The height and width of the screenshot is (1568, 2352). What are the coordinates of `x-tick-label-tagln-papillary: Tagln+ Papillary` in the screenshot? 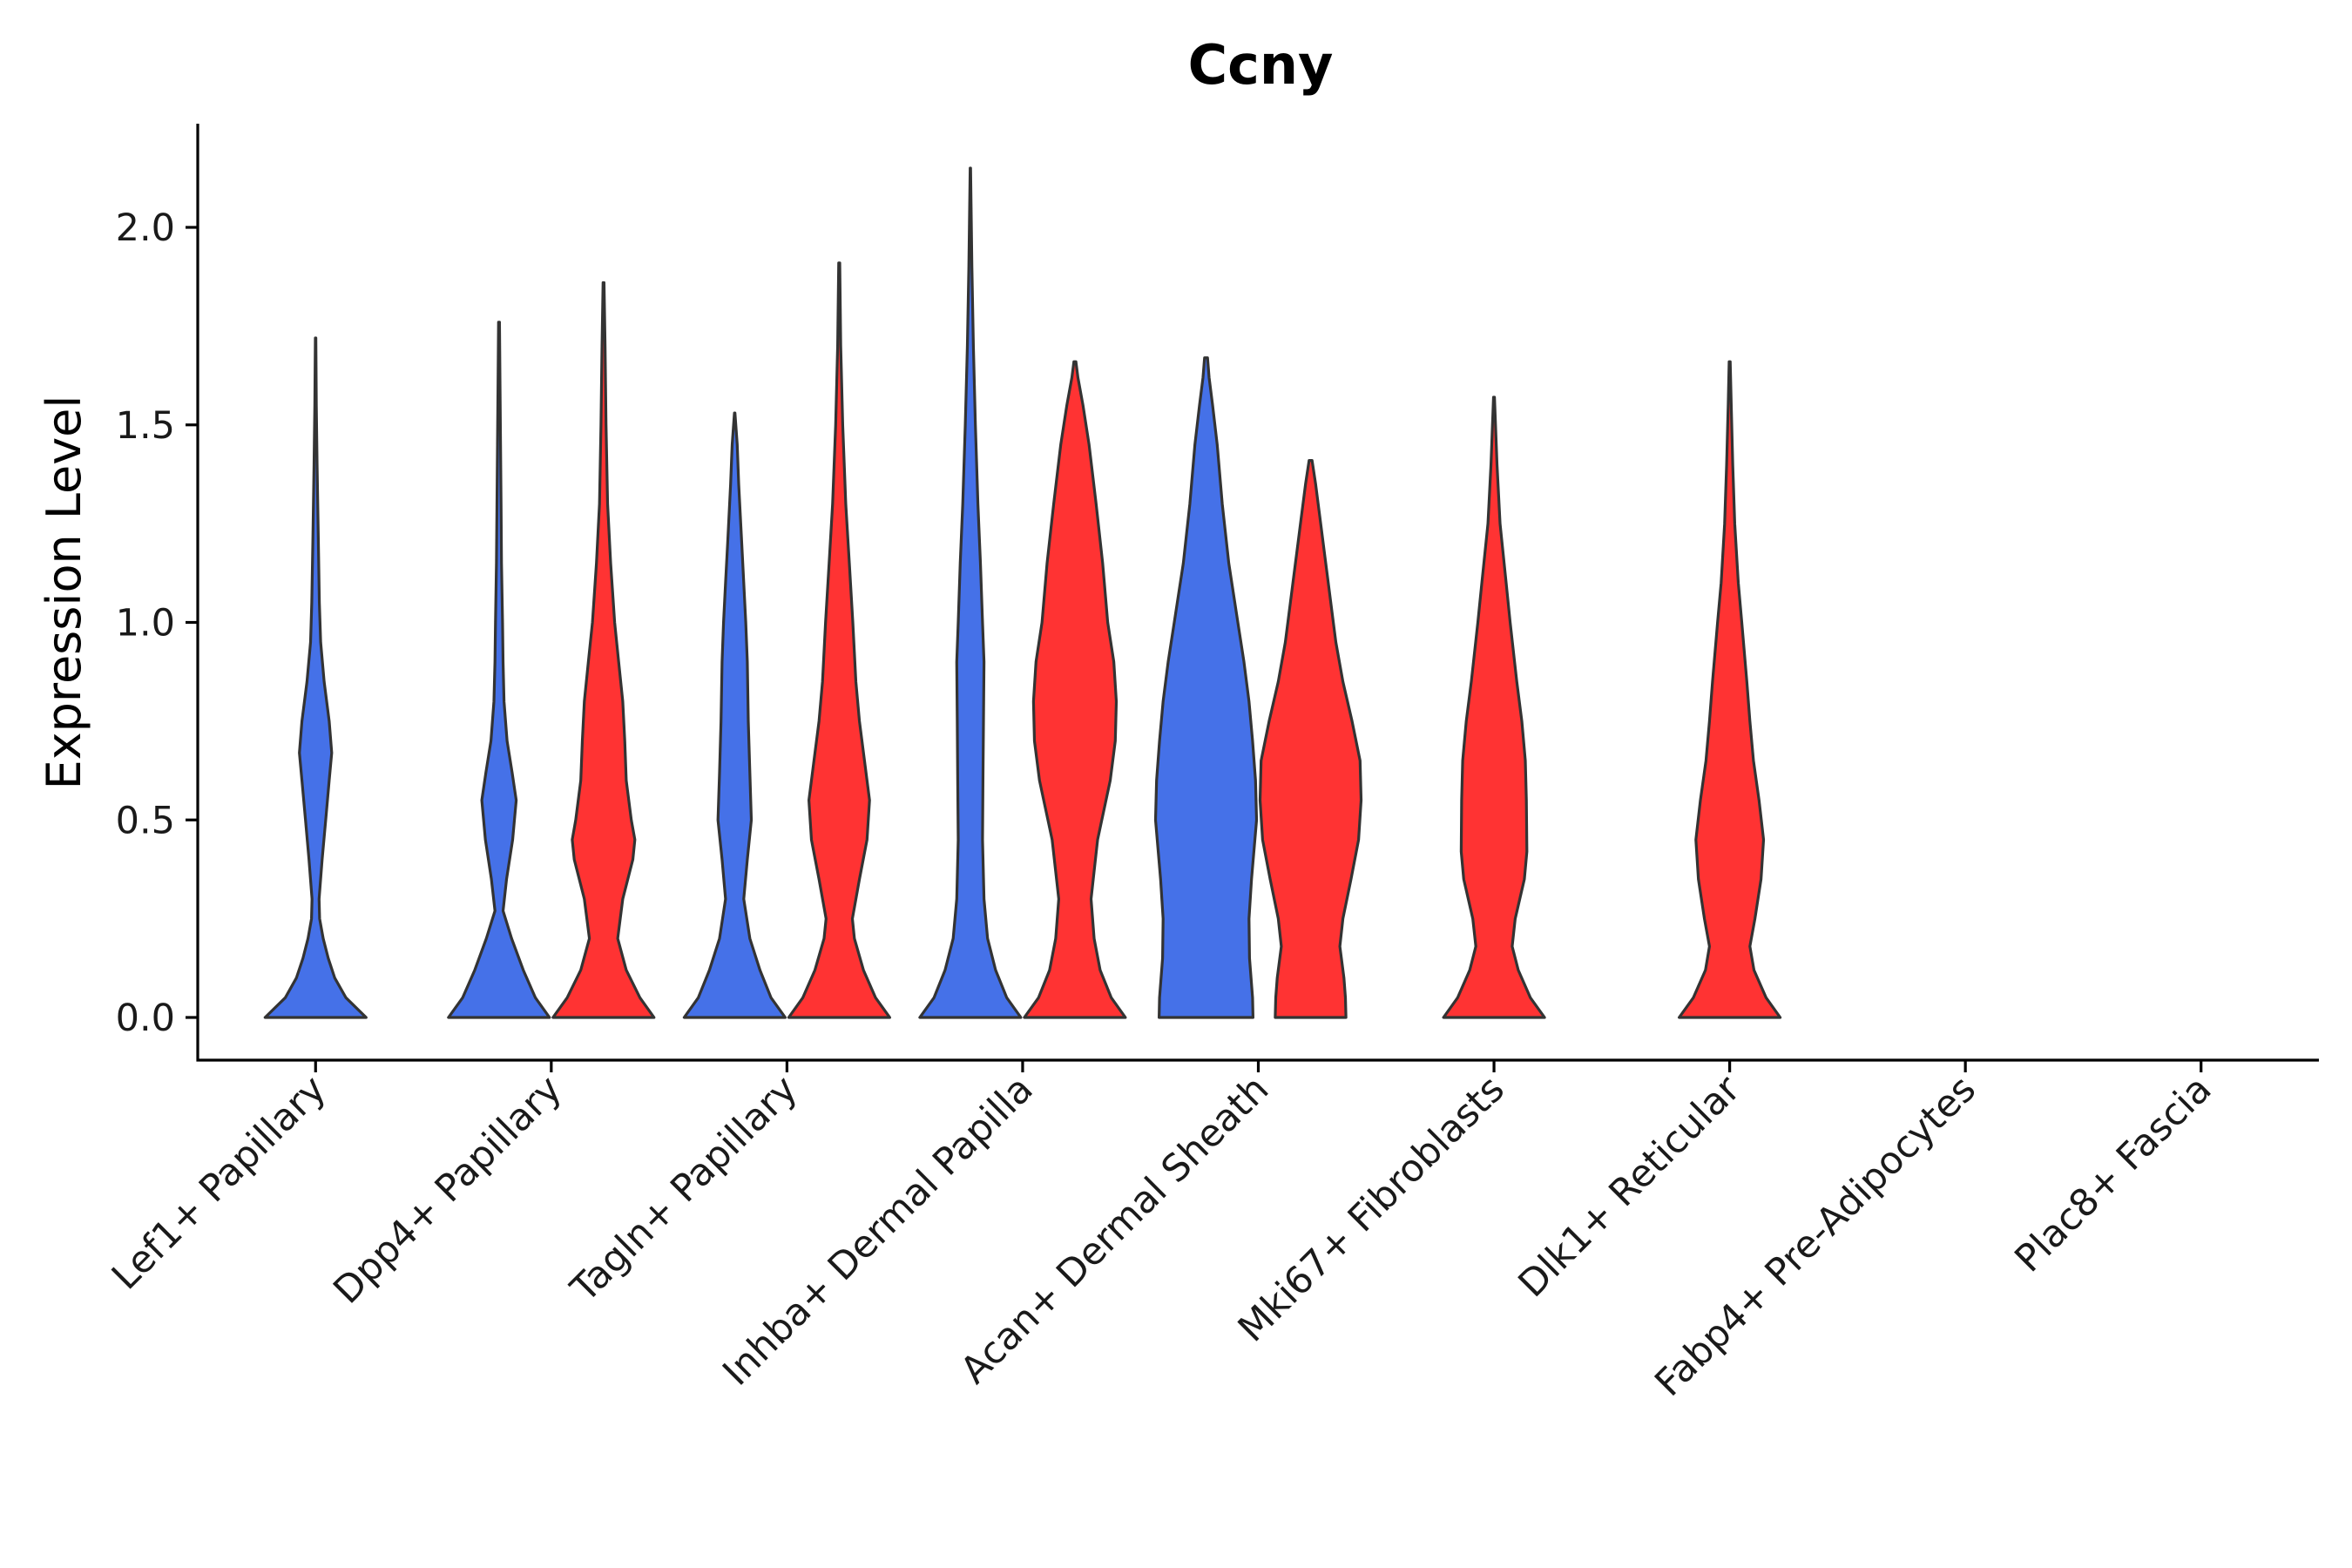 It's located at (684, 1189).